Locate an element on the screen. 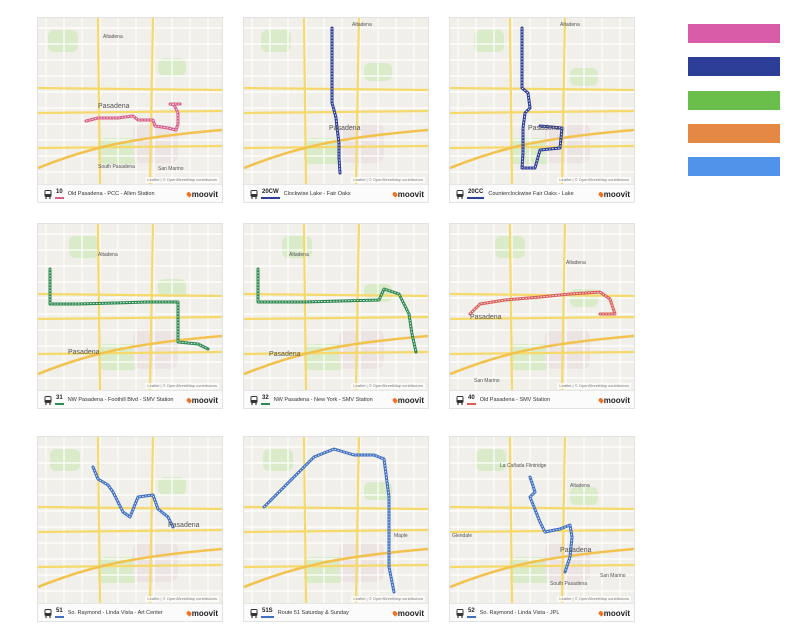  route-number-badge: 31 is located at coordinates (59, 400).